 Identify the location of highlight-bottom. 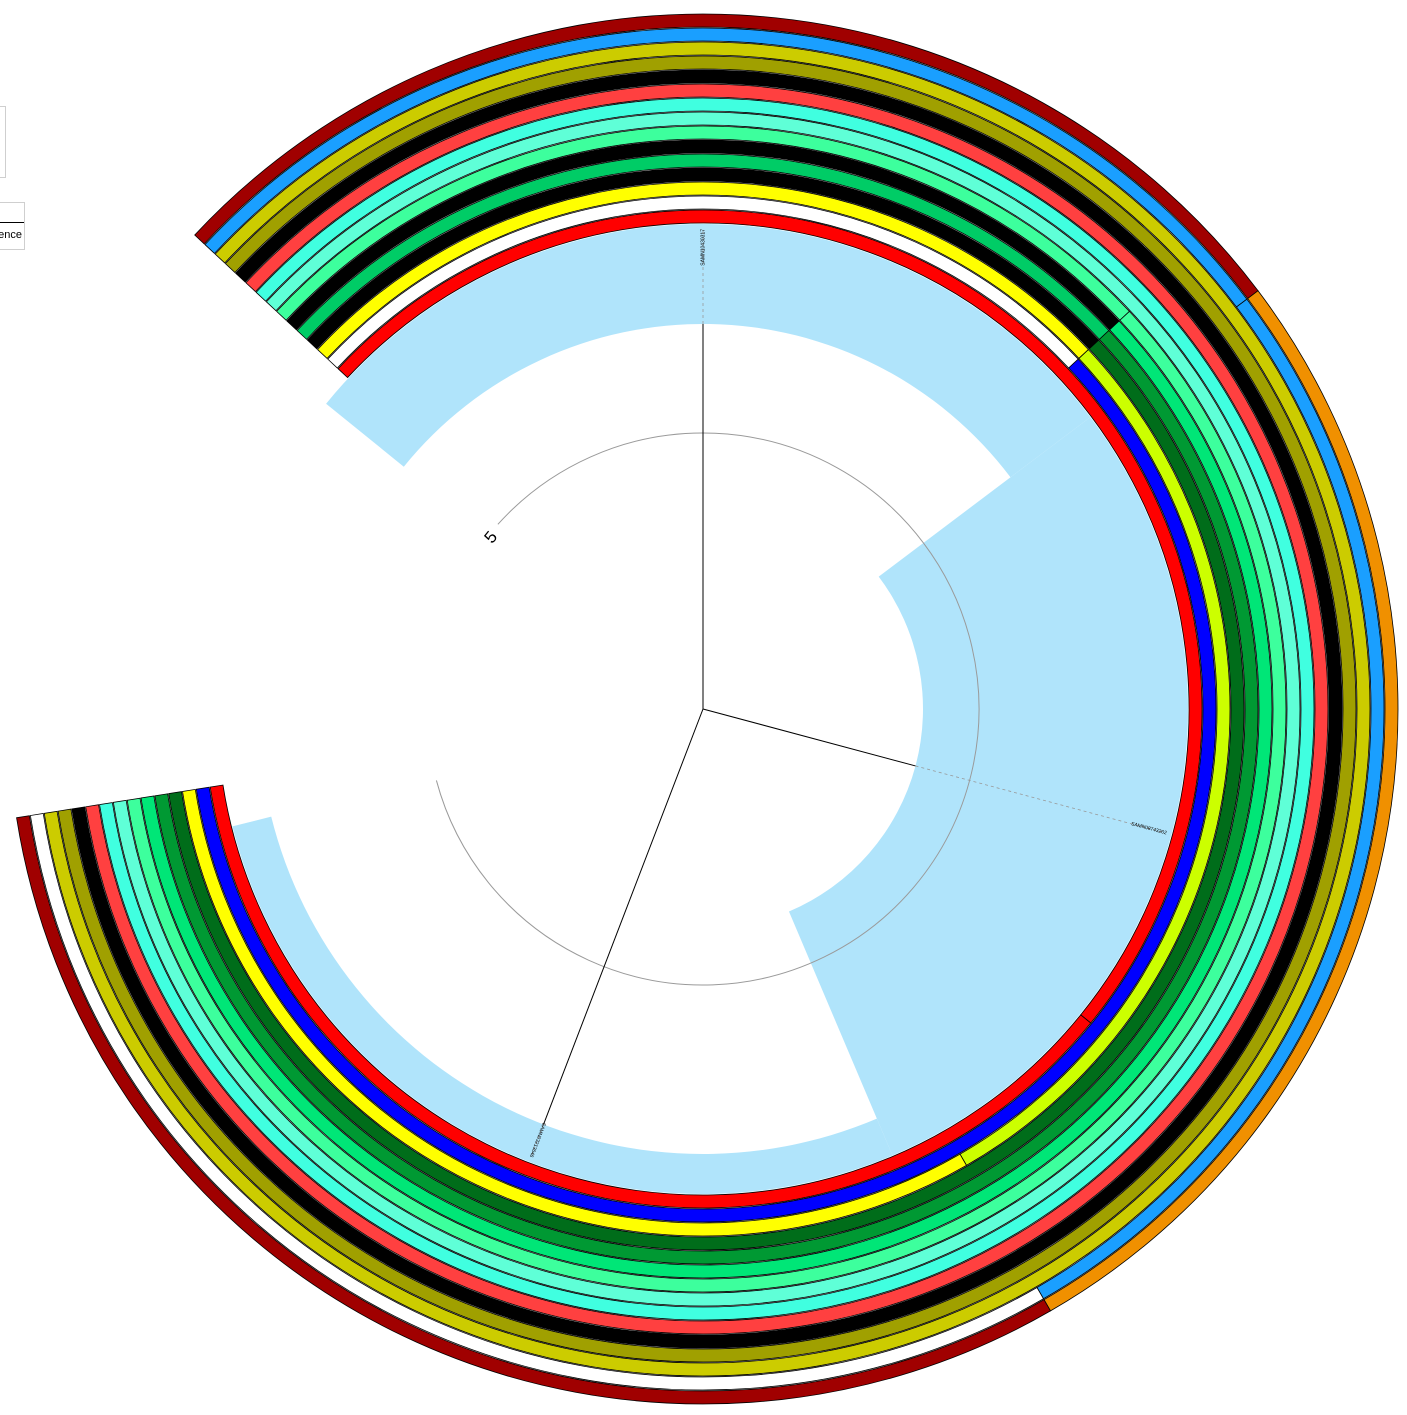
(562, 1005).